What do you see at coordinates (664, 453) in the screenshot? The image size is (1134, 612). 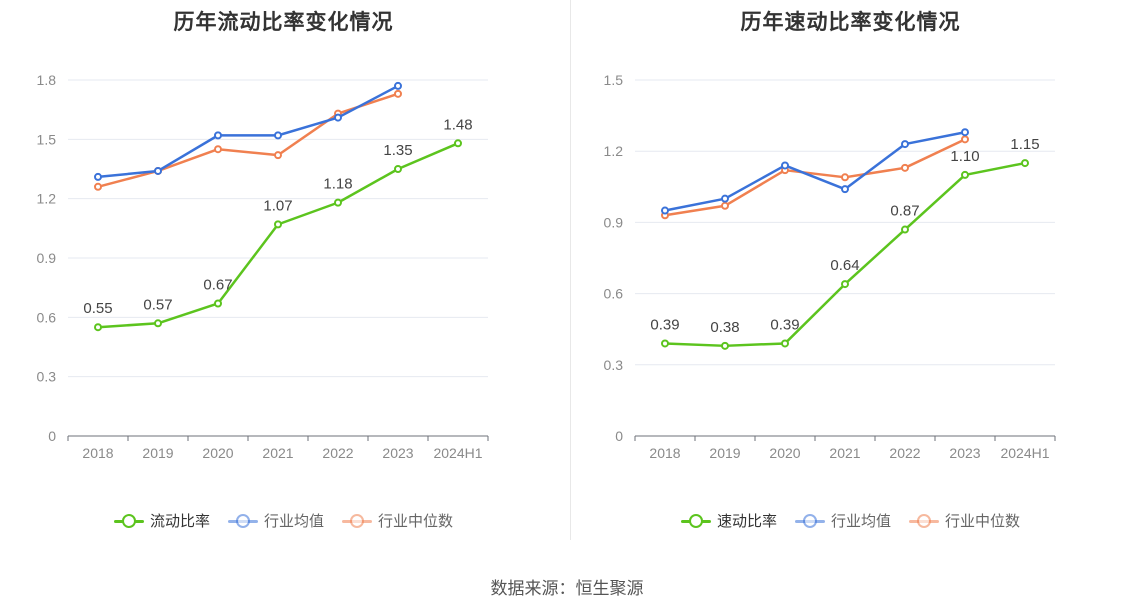 I see `x-tick-label: 2018` at bounding box center [664, 453].